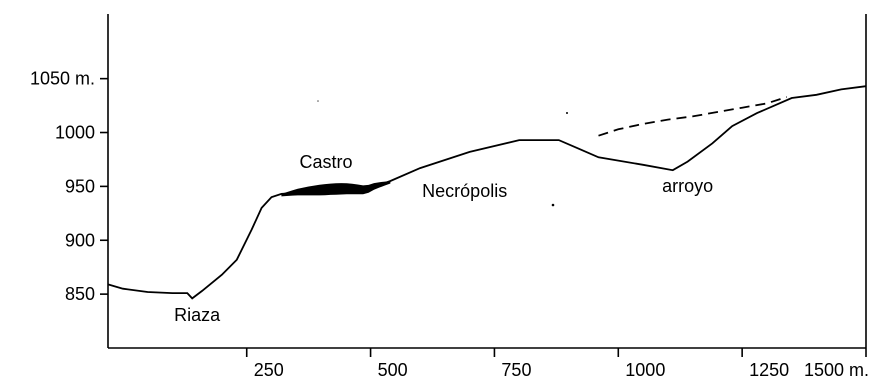 This screenshot has height=384, width=890. I want to click on annotation-label: Necrópolis, so click(464, 191).